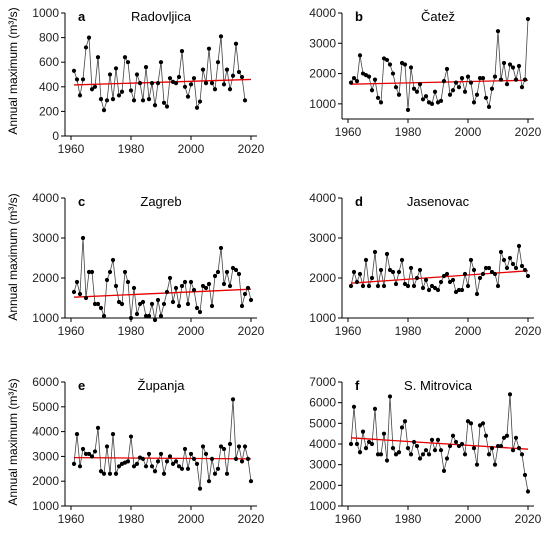  I want to click on y-tick-label: 1000, so click(45, 318).